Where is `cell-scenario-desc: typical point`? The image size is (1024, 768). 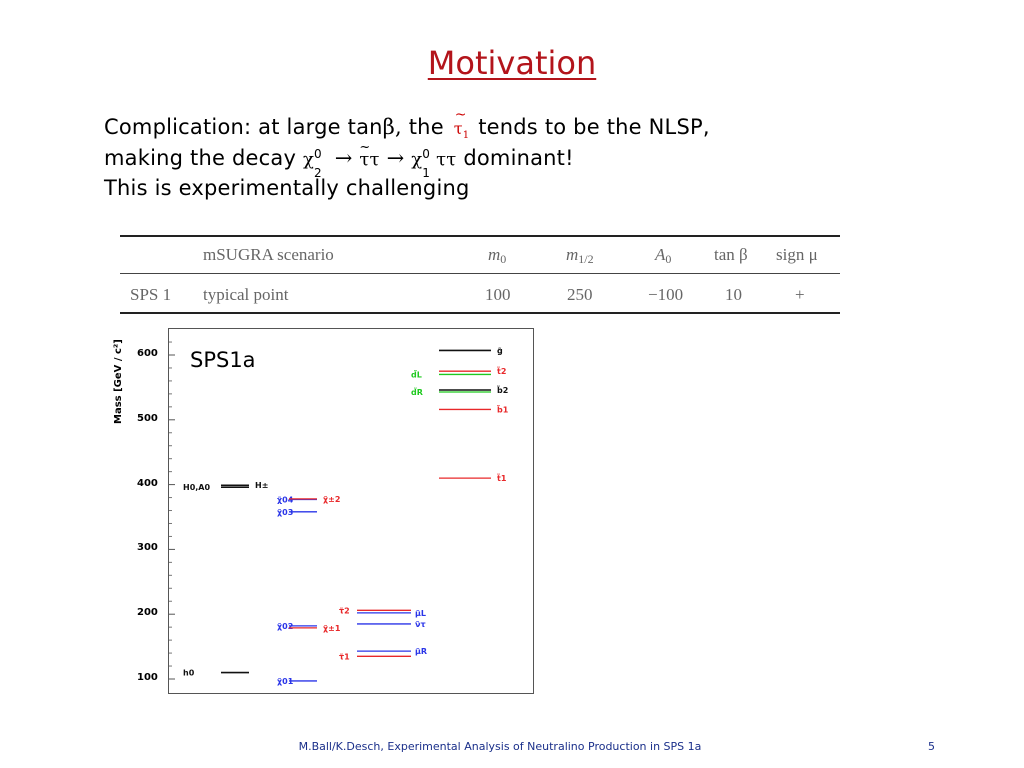
cell-scenario-desc: typical point is located at coordinates (246, 294).